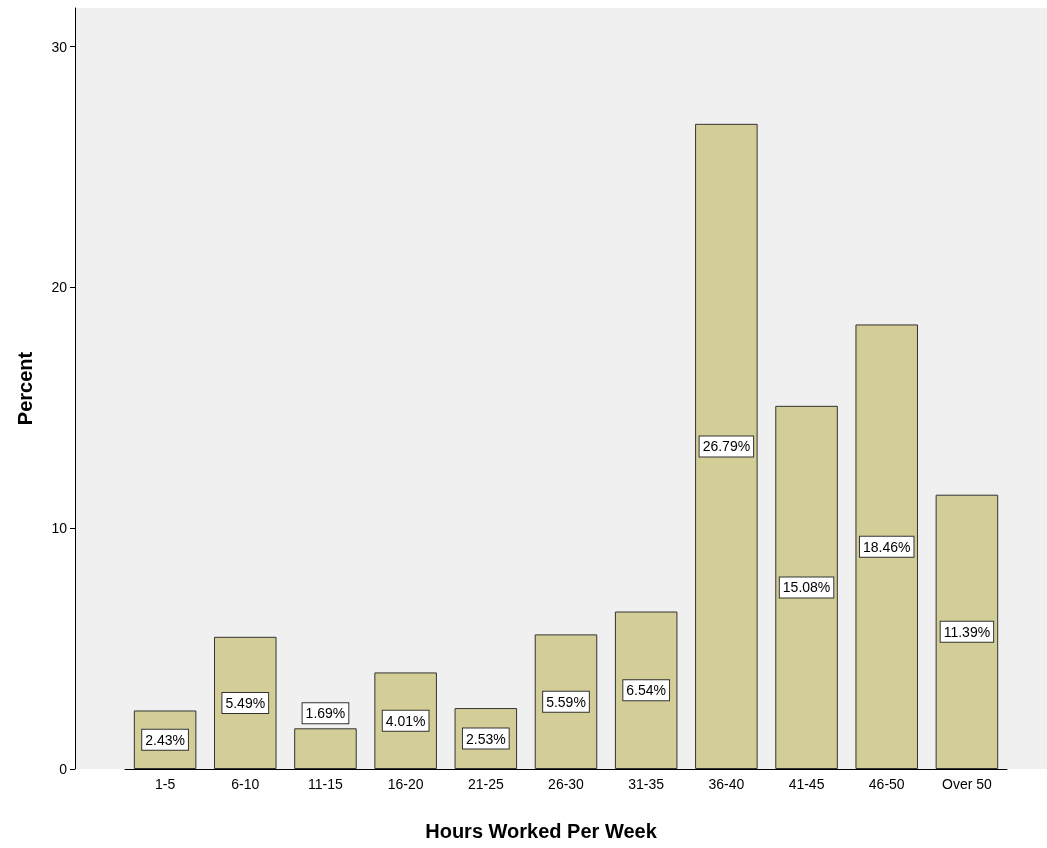  I want to click on x-tick-label: 46-50, so click(886, 784).